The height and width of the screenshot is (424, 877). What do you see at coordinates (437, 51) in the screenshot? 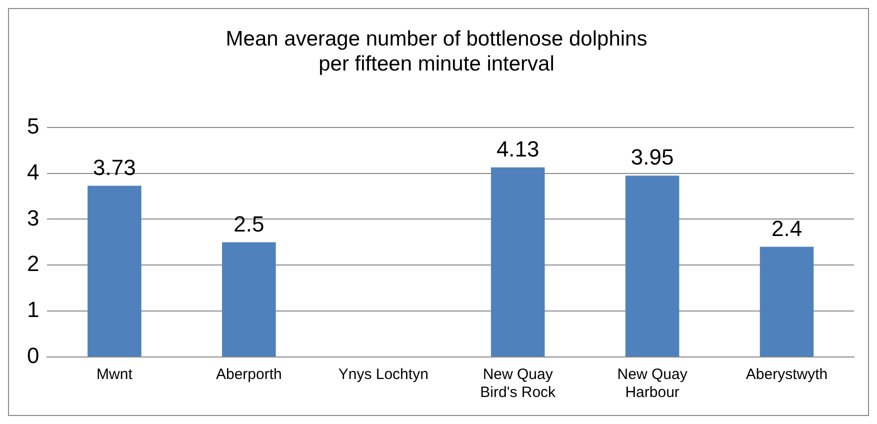
I see `chart-title: Mean average number of bottlenose dolphins per fifteen minute interval` at bounding box center [437, 51].